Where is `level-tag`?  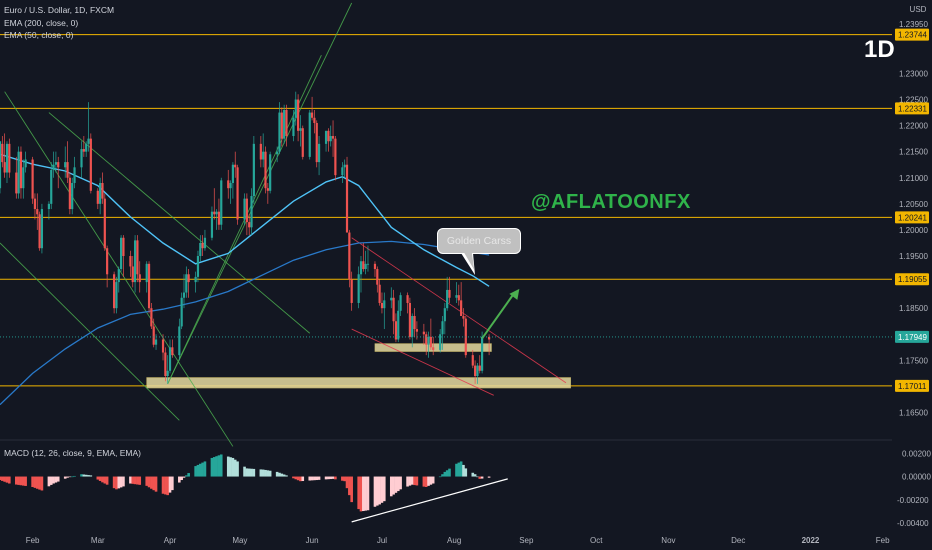 level-tag is located at coordinates (912, 108).